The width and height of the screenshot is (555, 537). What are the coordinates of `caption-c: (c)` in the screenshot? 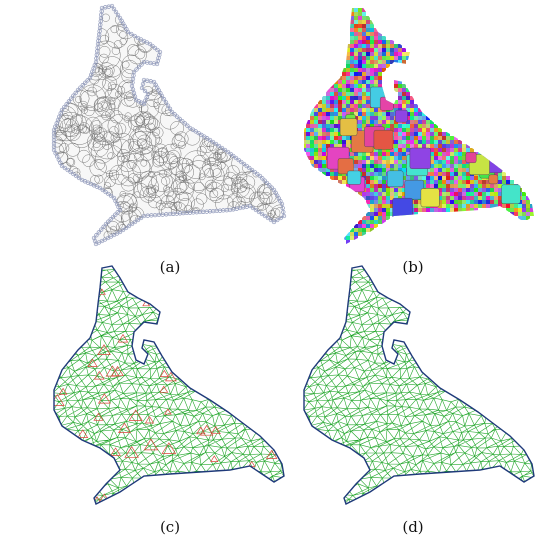 It's located at (170, 527).